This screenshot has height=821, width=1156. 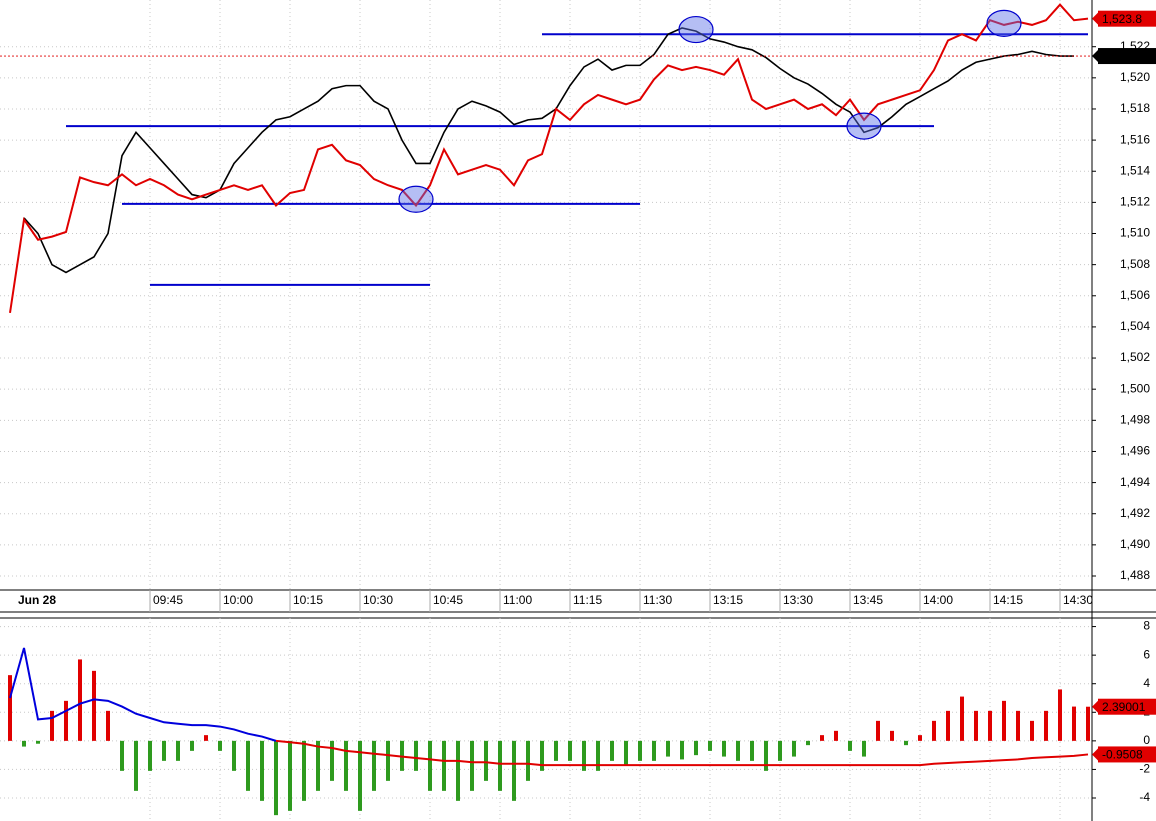 What do you see at coordinates (1135, 388) in the screenshot?
I see `y-tick-label: 1,500` at bounding box center [1135, 388].